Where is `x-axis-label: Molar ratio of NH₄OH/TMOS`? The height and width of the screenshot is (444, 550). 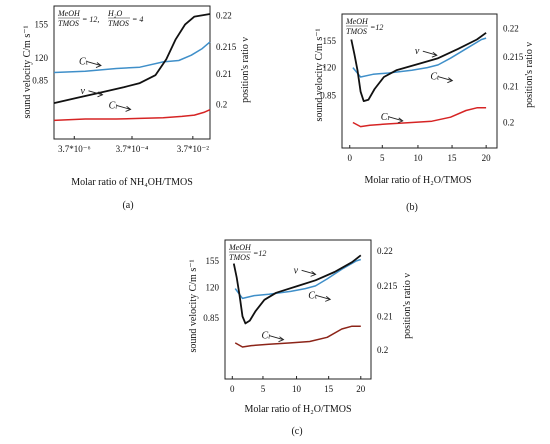
x-axis-label: Molar ratio of NH₄OH/TMOS is located at coordinates (132, 182).